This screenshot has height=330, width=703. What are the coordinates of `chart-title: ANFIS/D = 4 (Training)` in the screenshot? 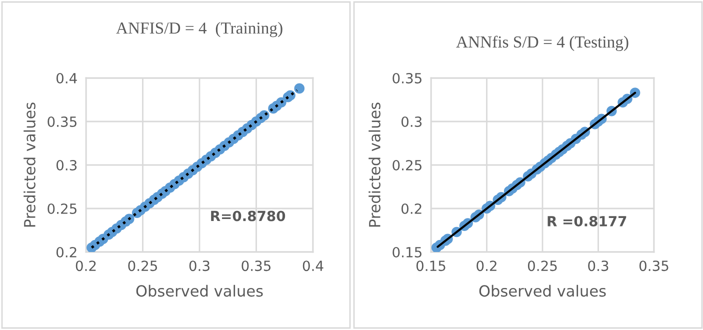 It's located at (199, 30).